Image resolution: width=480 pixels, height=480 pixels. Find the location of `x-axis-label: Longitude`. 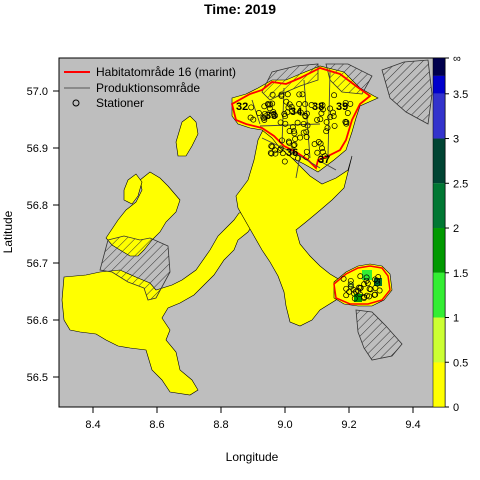

x-axis-label: Longitude is located at coordinates (252, 457).